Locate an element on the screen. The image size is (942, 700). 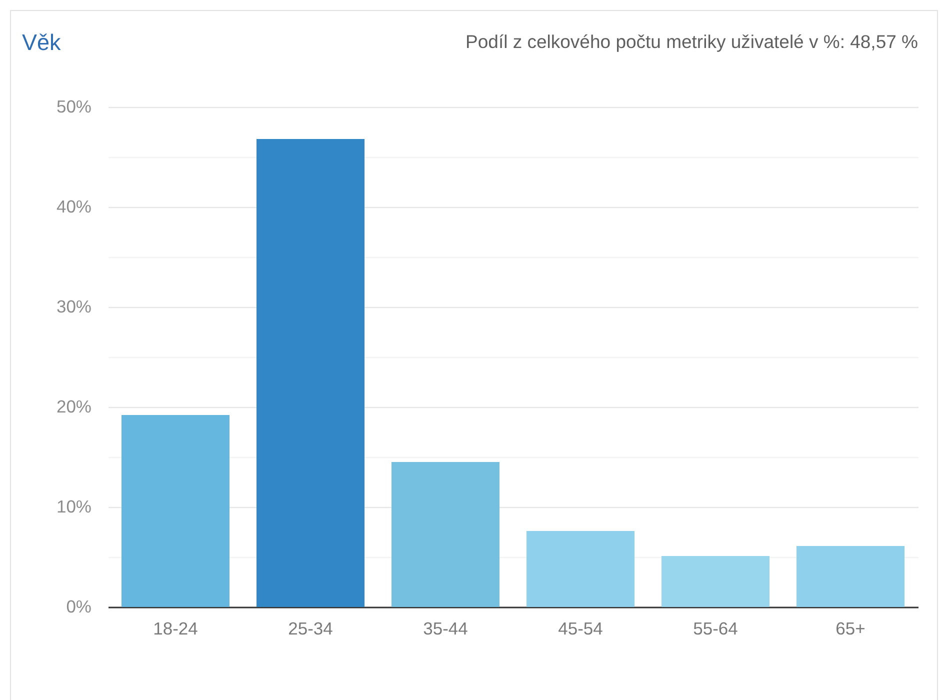
x-tick-label: 35-44 is located at coordinates (445, 628).